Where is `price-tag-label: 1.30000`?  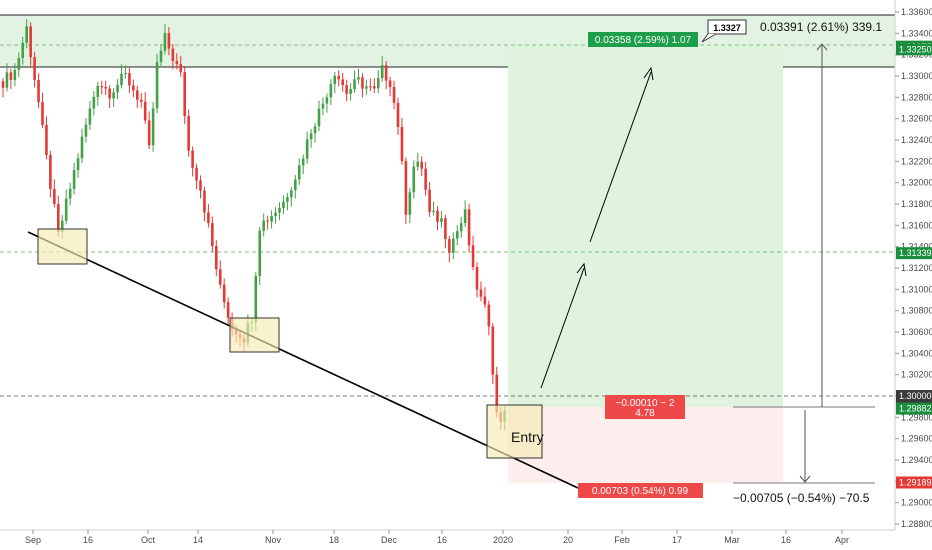 price-tag-label: 1.30000 is located at coordinates (915, 396).